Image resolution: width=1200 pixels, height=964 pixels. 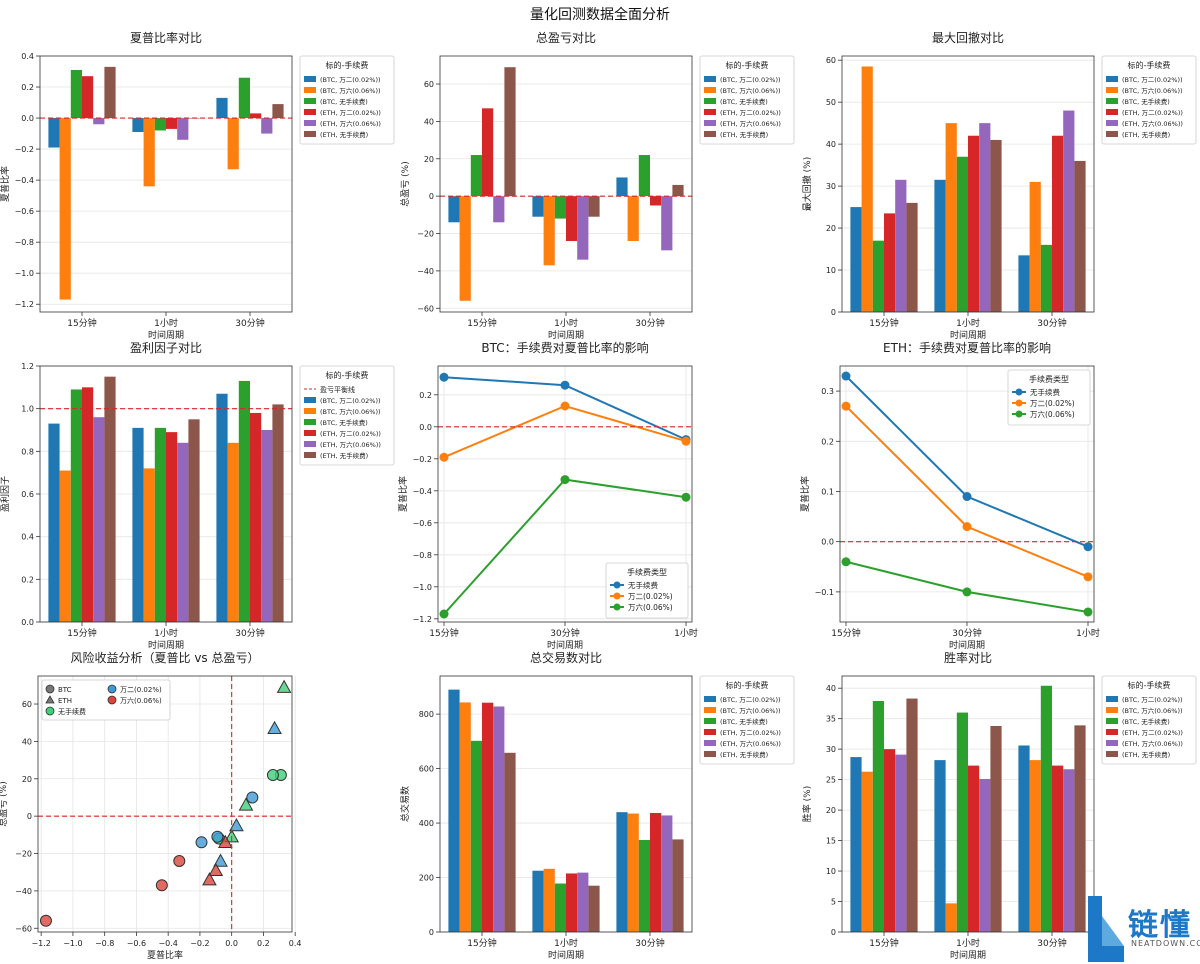 I want to click on x-tick-label: 0.0, so click(x=231, y=943).